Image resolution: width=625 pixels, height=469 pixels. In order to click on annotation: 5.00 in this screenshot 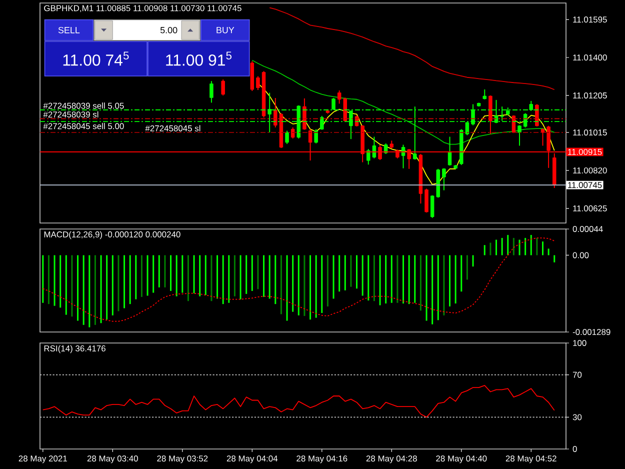, I will do `click(169, 30)`.